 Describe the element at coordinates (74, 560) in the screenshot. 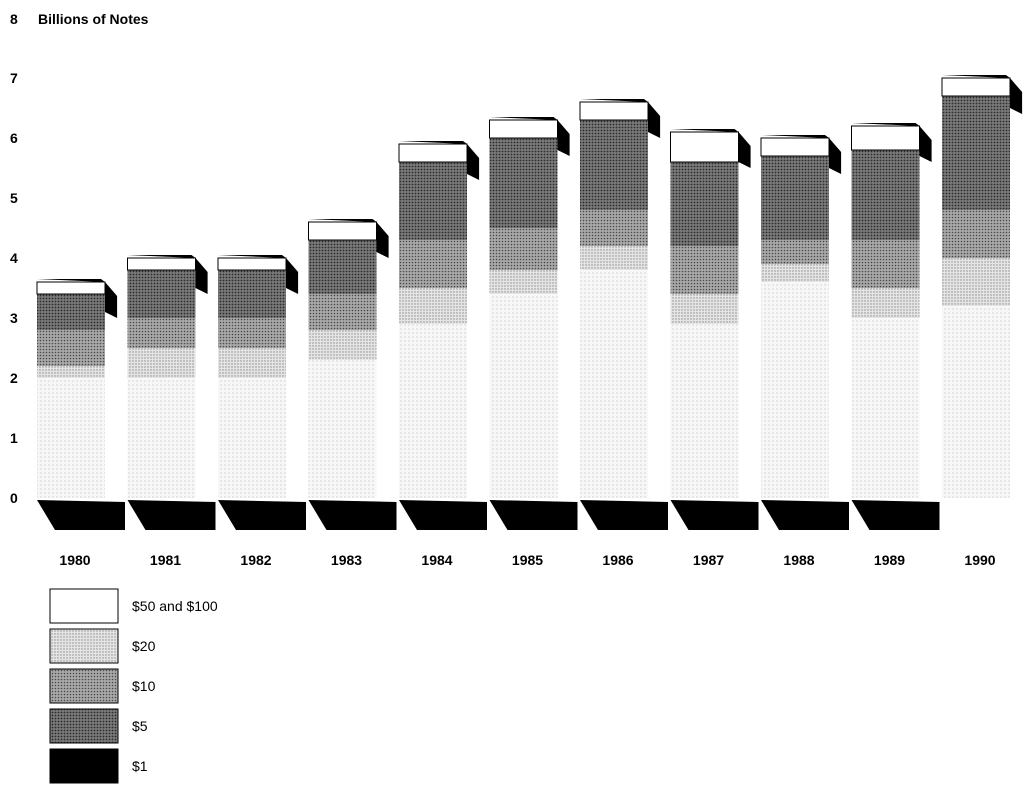

I see `x-tick-label: 1980` at that location.